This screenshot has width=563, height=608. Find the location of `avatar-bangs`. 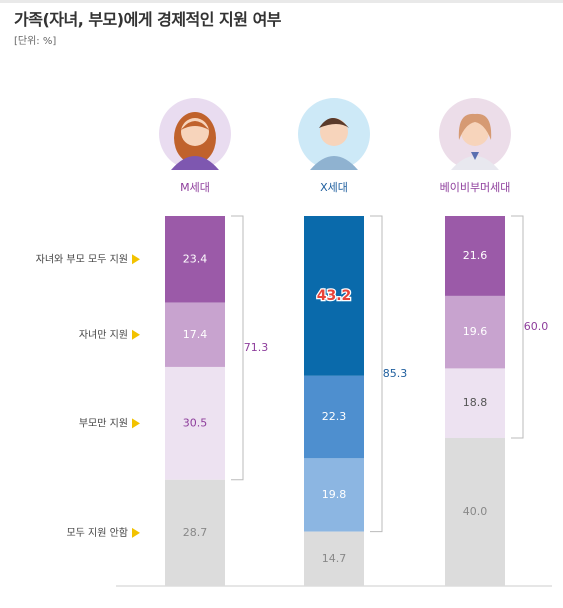

avatar-bangs is located at coordinates (195, 125).